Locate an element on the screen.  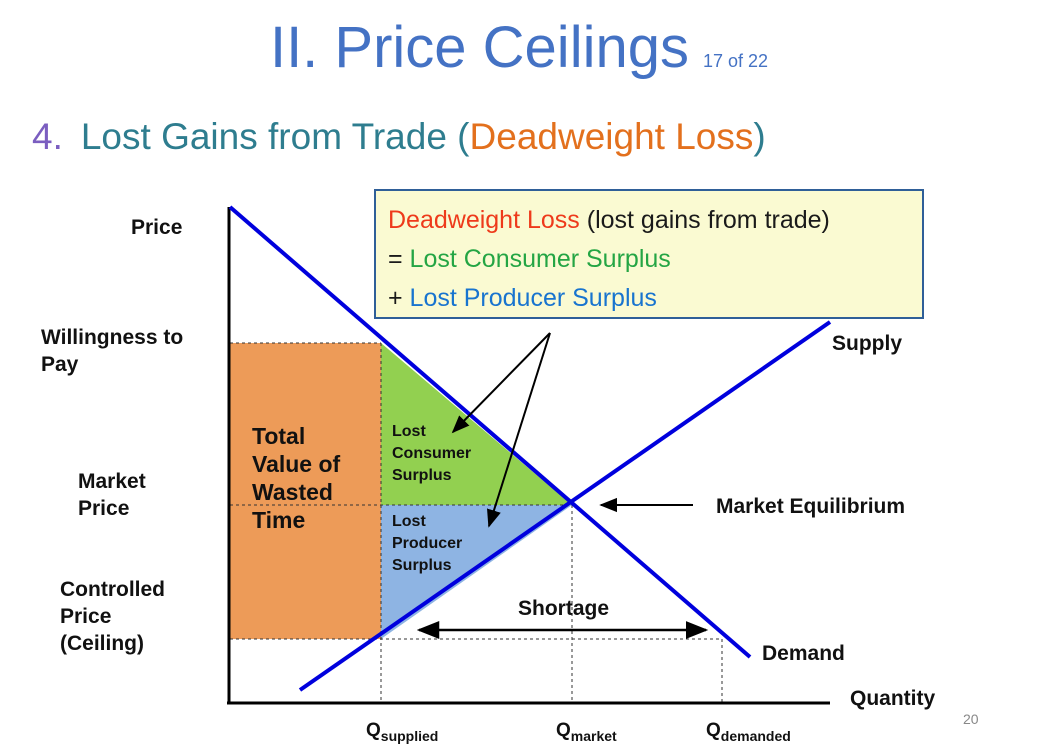
q-supplied-sub: supplied is located at coordinates (409, 735).